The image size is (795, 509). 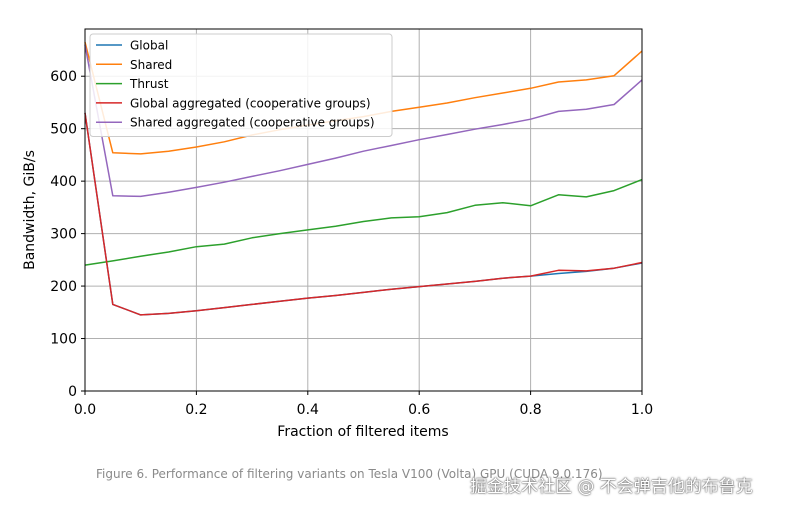 I want to click on x-tick-label: 0.4, so click(x=308, y=410).